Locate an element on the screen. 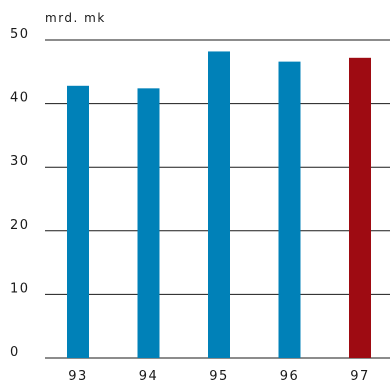 The image size is (390, 385). y-tick-label: 50 is located at coordinates (20, 34).